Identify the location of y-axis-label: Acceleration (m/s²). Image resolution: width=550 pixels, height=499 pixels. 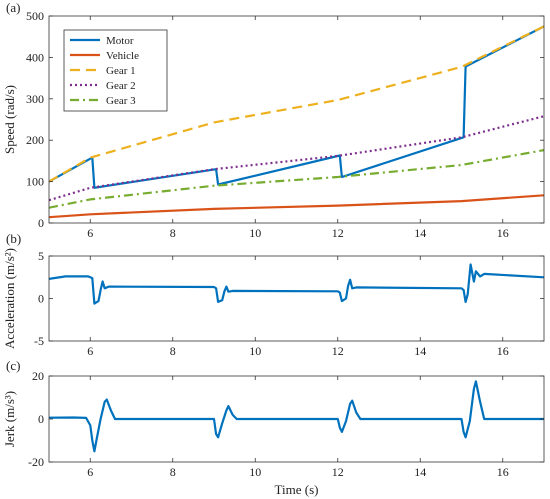
(9, 298).